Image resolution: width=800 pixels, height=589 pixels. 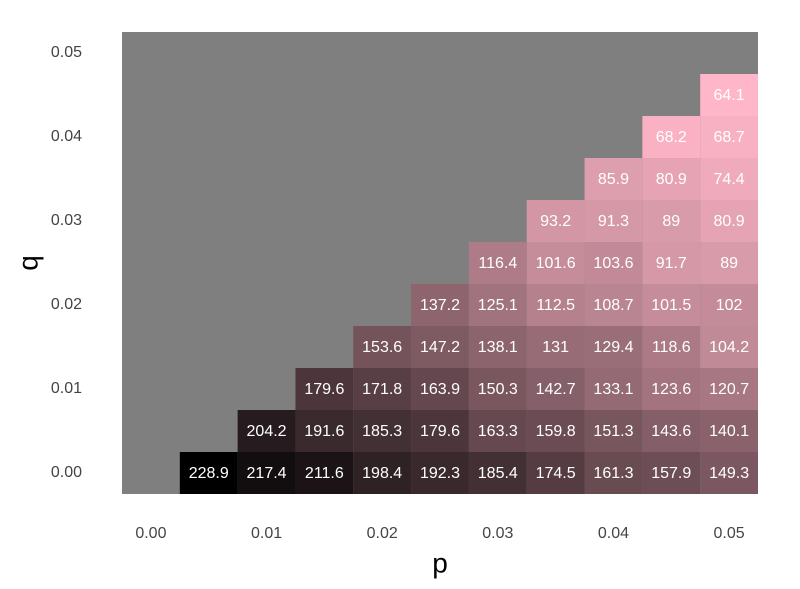 I want to click on cell-label: 120.7, so click(x=729, y=389).